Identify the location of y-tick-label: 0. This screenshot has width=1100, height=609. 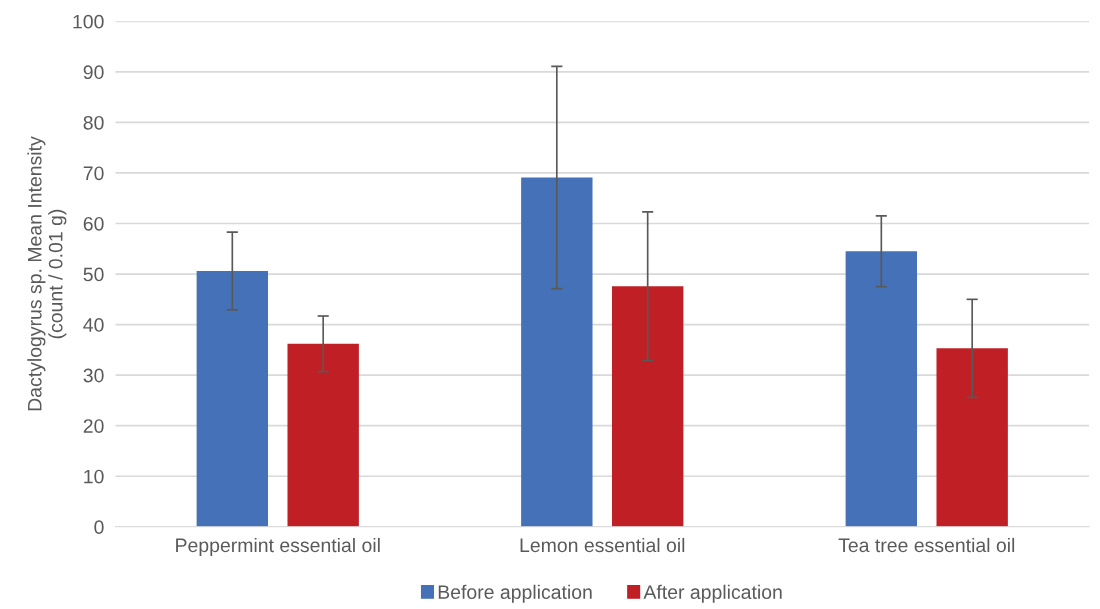
(99, 527).